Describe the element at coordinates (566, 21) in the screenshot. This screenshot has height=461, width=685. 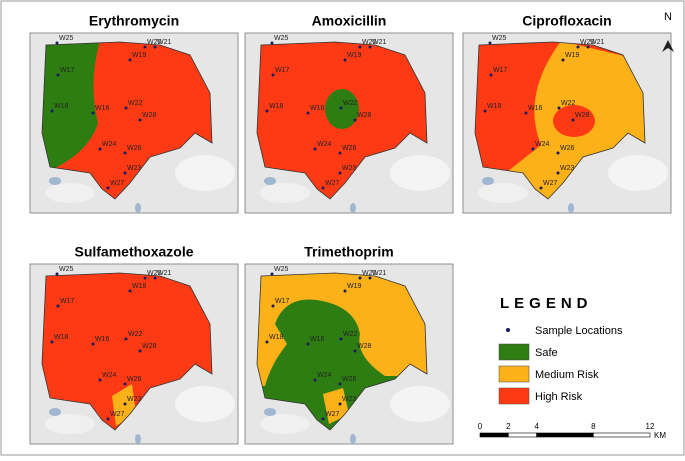
I see `panel-title: Ciprofloxacin` at that location.